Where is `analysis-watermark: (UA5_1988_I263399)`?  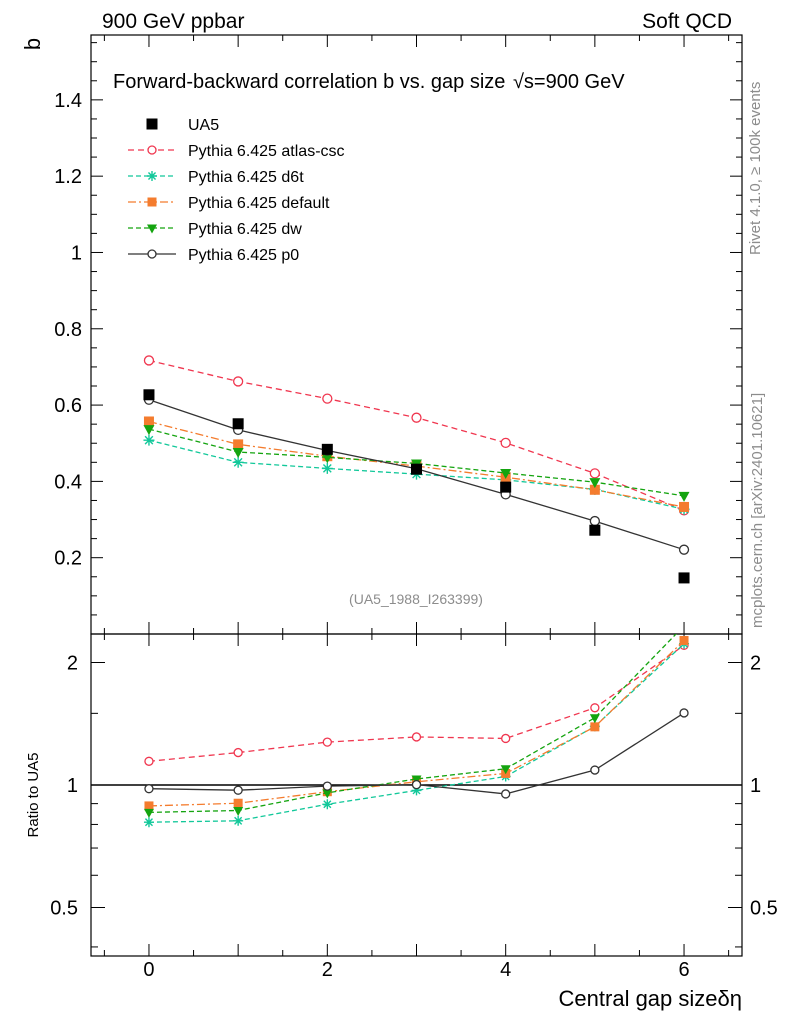
analysis-watermark: (UA5_1988_I263399) is located at coordinates (416, 599).